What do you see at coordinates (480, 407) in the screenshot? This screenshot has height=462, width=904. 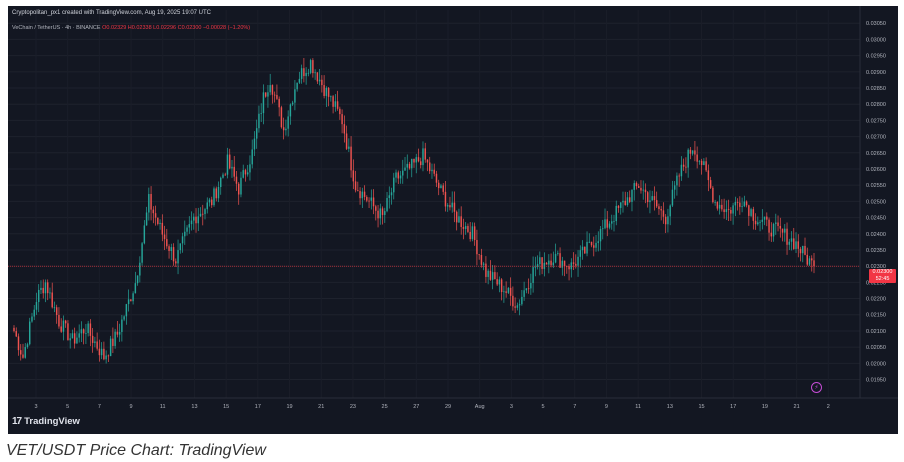 I see `time-tick-label: Aug` at bounding box center [480, 407].